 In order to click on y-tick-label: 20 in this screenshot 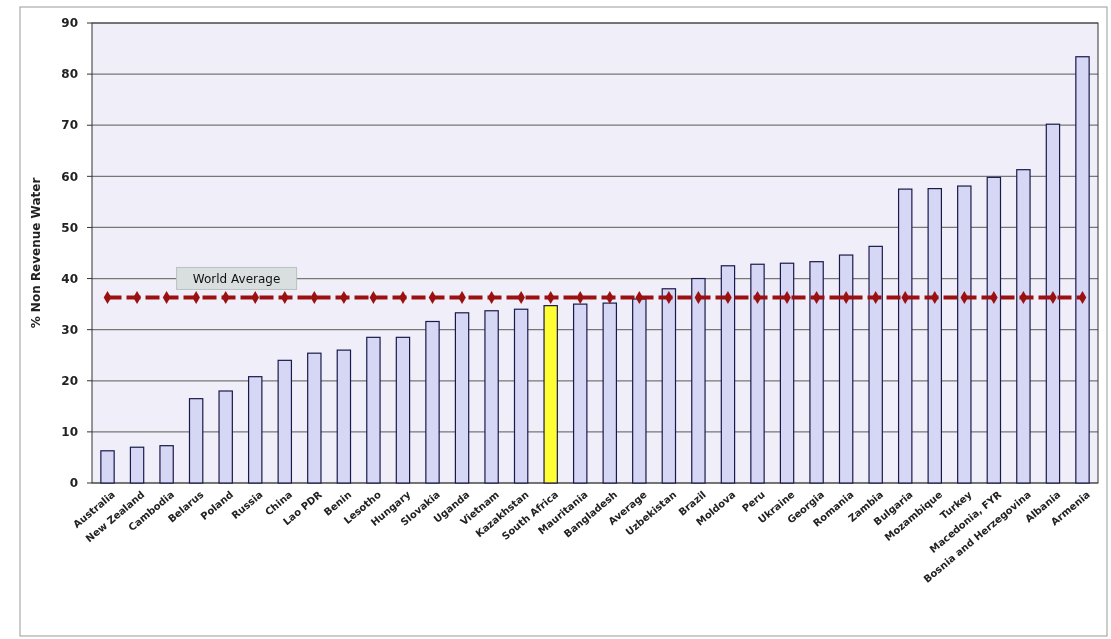, I will do `click(69, 380)`.